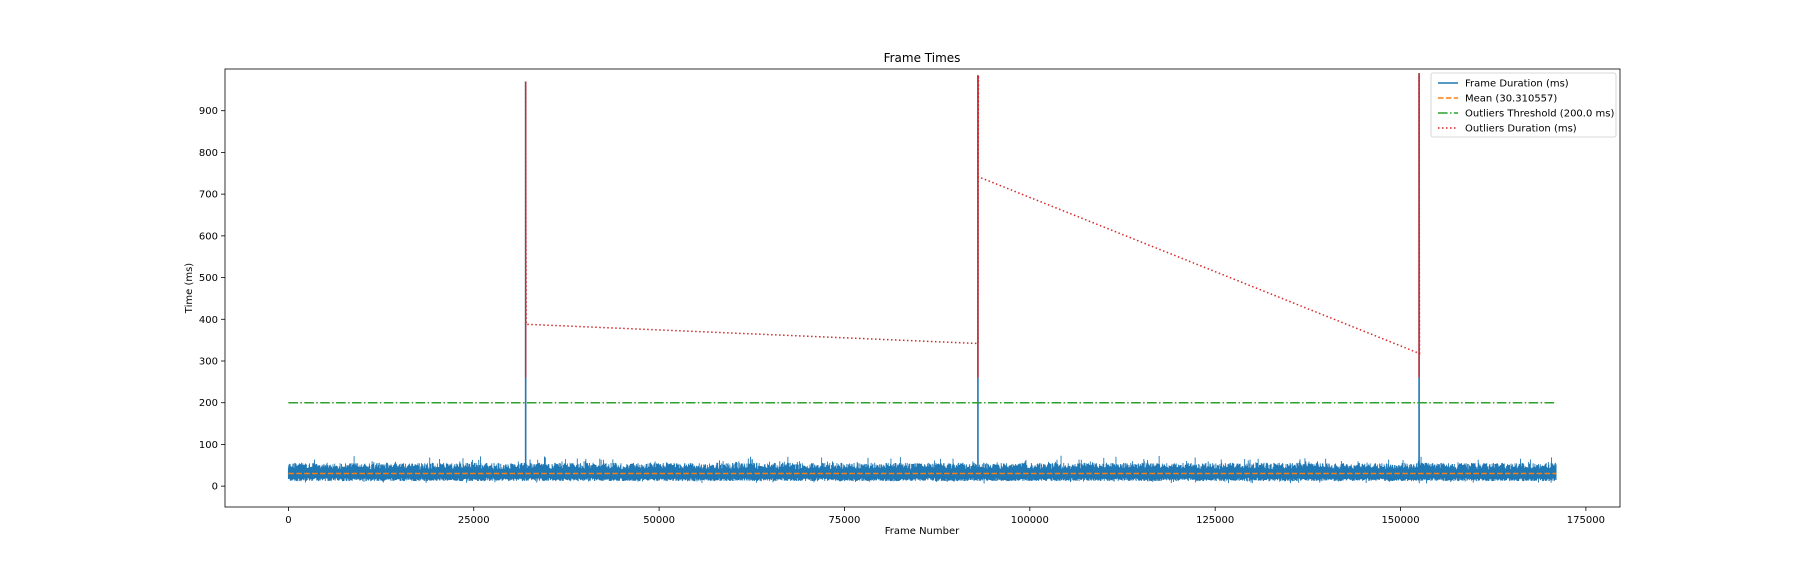 This screenshot has width=1800, height=576. What do you see at coordinates (208, 320) in the screenshot?
I see `y-tick-label: 400` at bounding box center [208, 320].